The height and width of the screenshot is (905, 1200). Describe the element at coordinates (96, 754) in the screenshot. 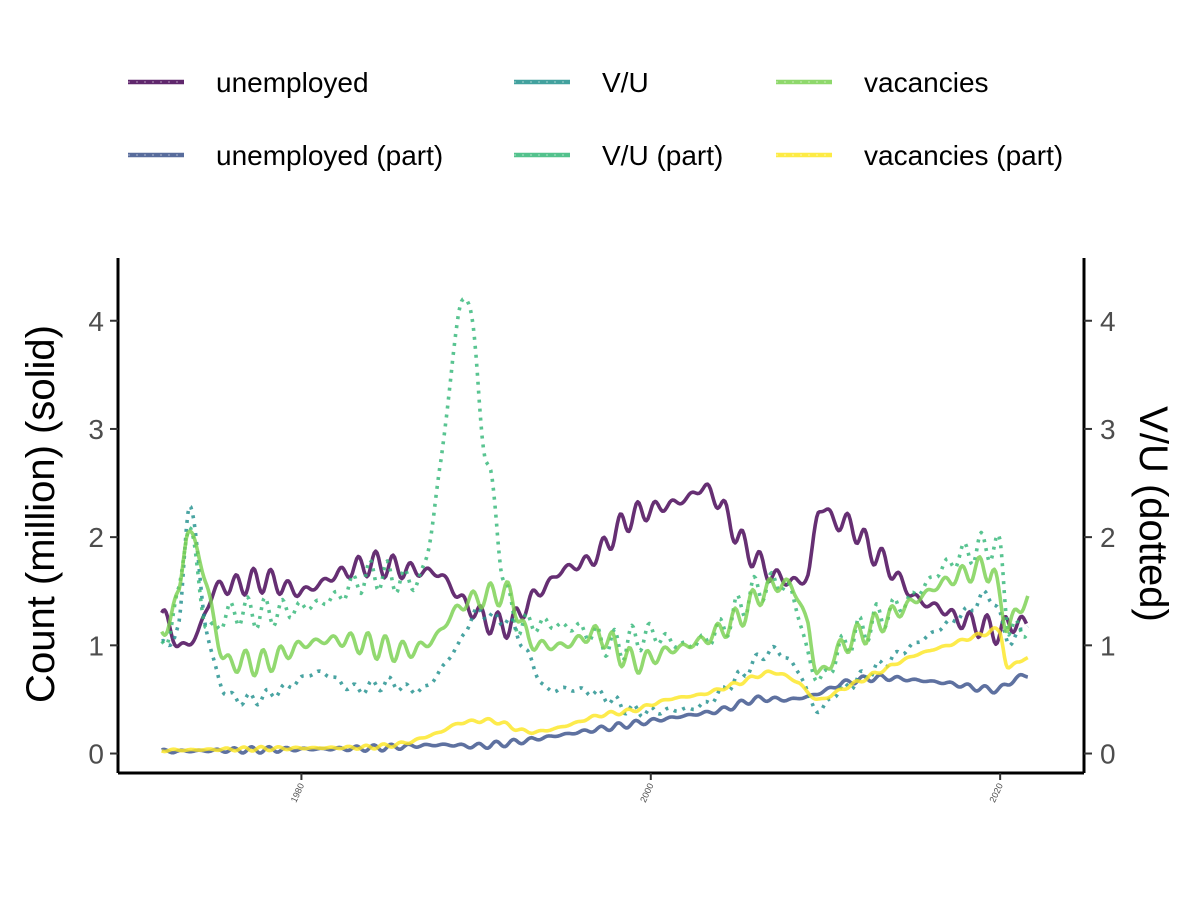

I see `y-left-tick-label: 0` at that location.